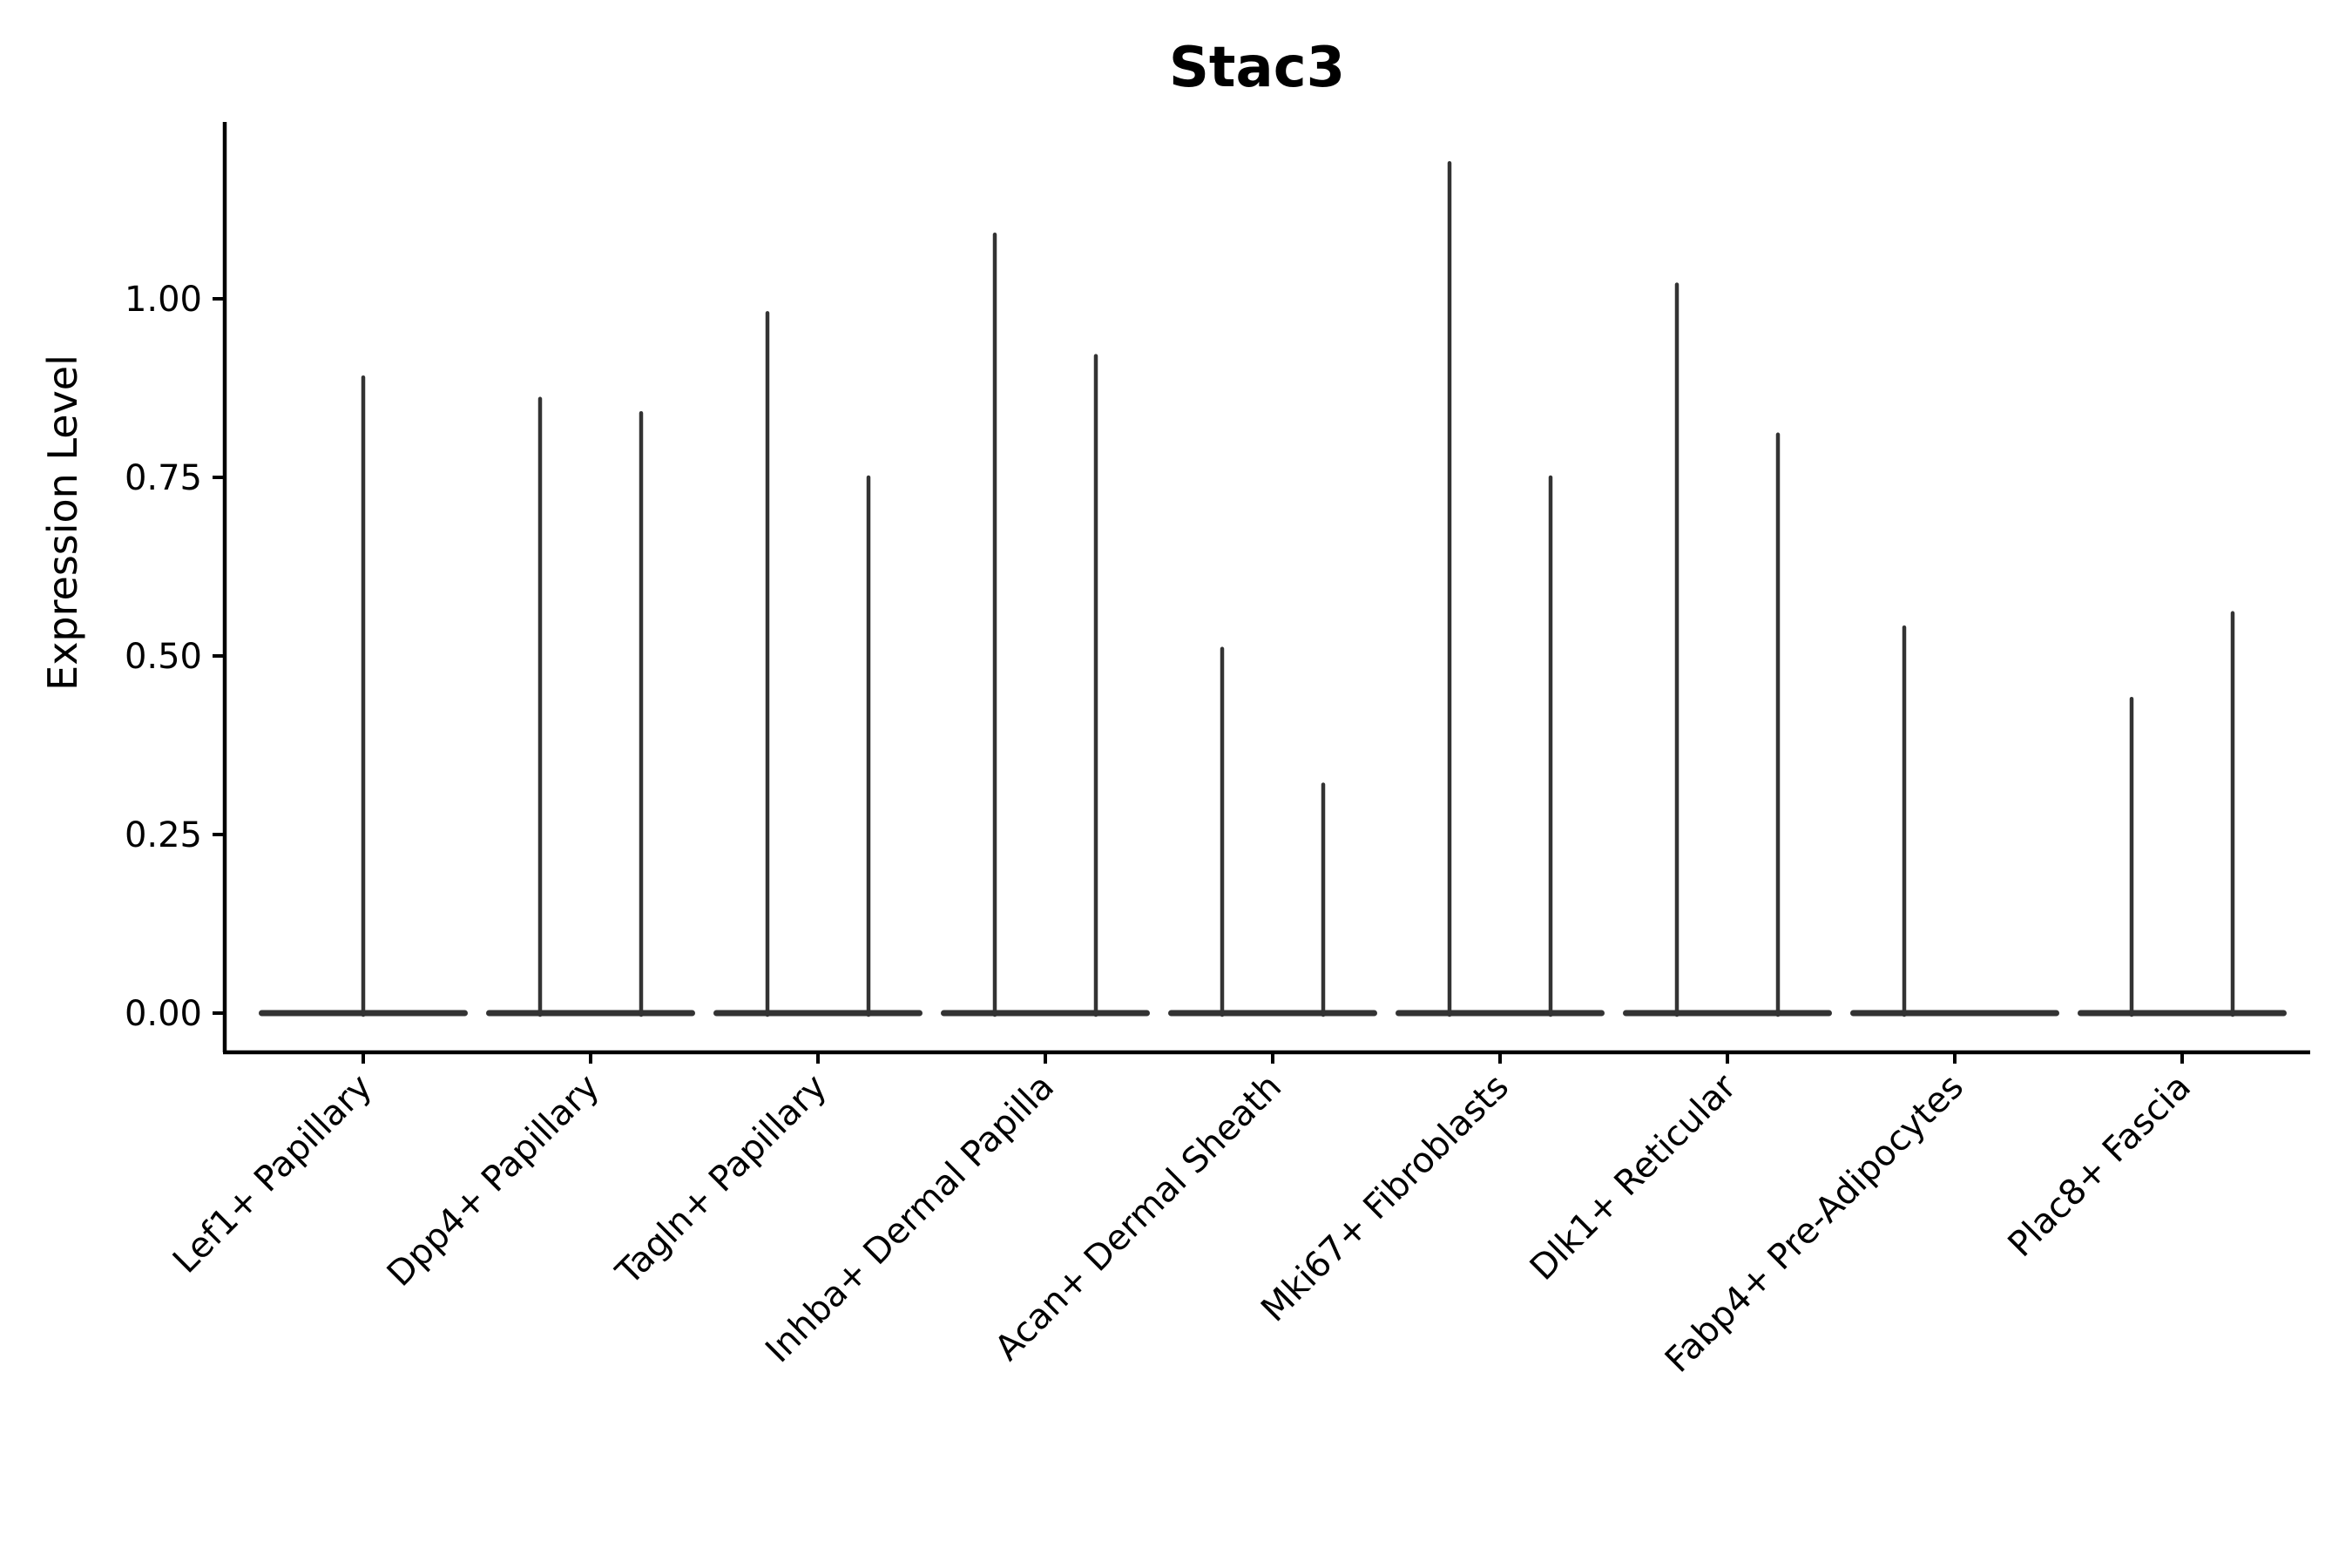 The height and width of the screenshot is (1568, 2352). What do you see at coordinates (1257, 68) in the screenshot?
I see `chart-title: Stac3` at bounding box center [1257, 68].